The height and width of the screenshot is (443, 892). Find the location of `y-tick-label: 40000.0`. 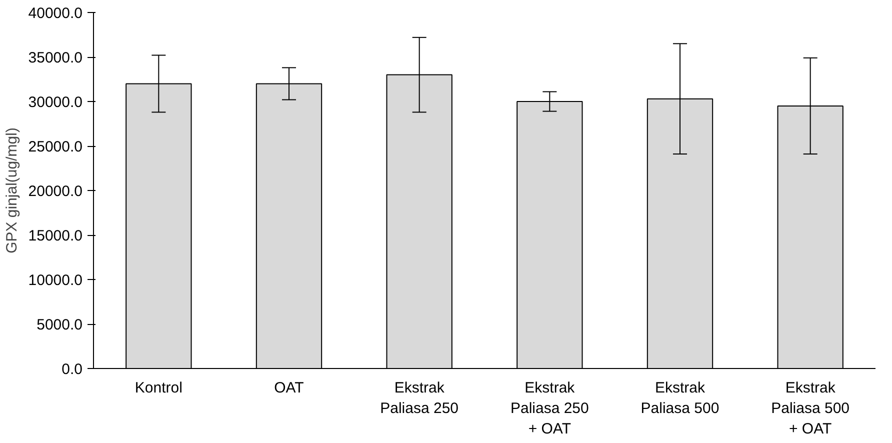

y-tick-label: 40000.0 is located at coordinates (55, 13).